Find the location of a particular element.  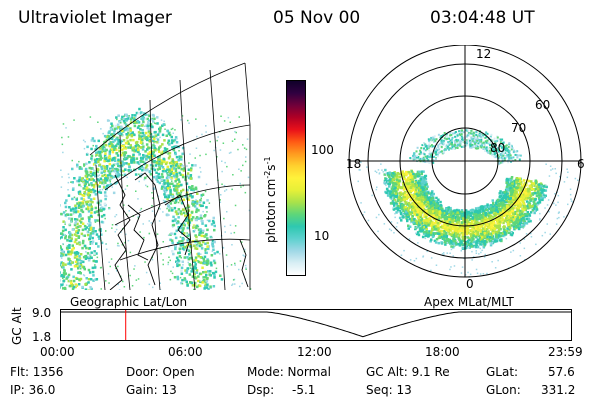

timeline-tick-1200: 12:00 is located at coordinates (314, 352).